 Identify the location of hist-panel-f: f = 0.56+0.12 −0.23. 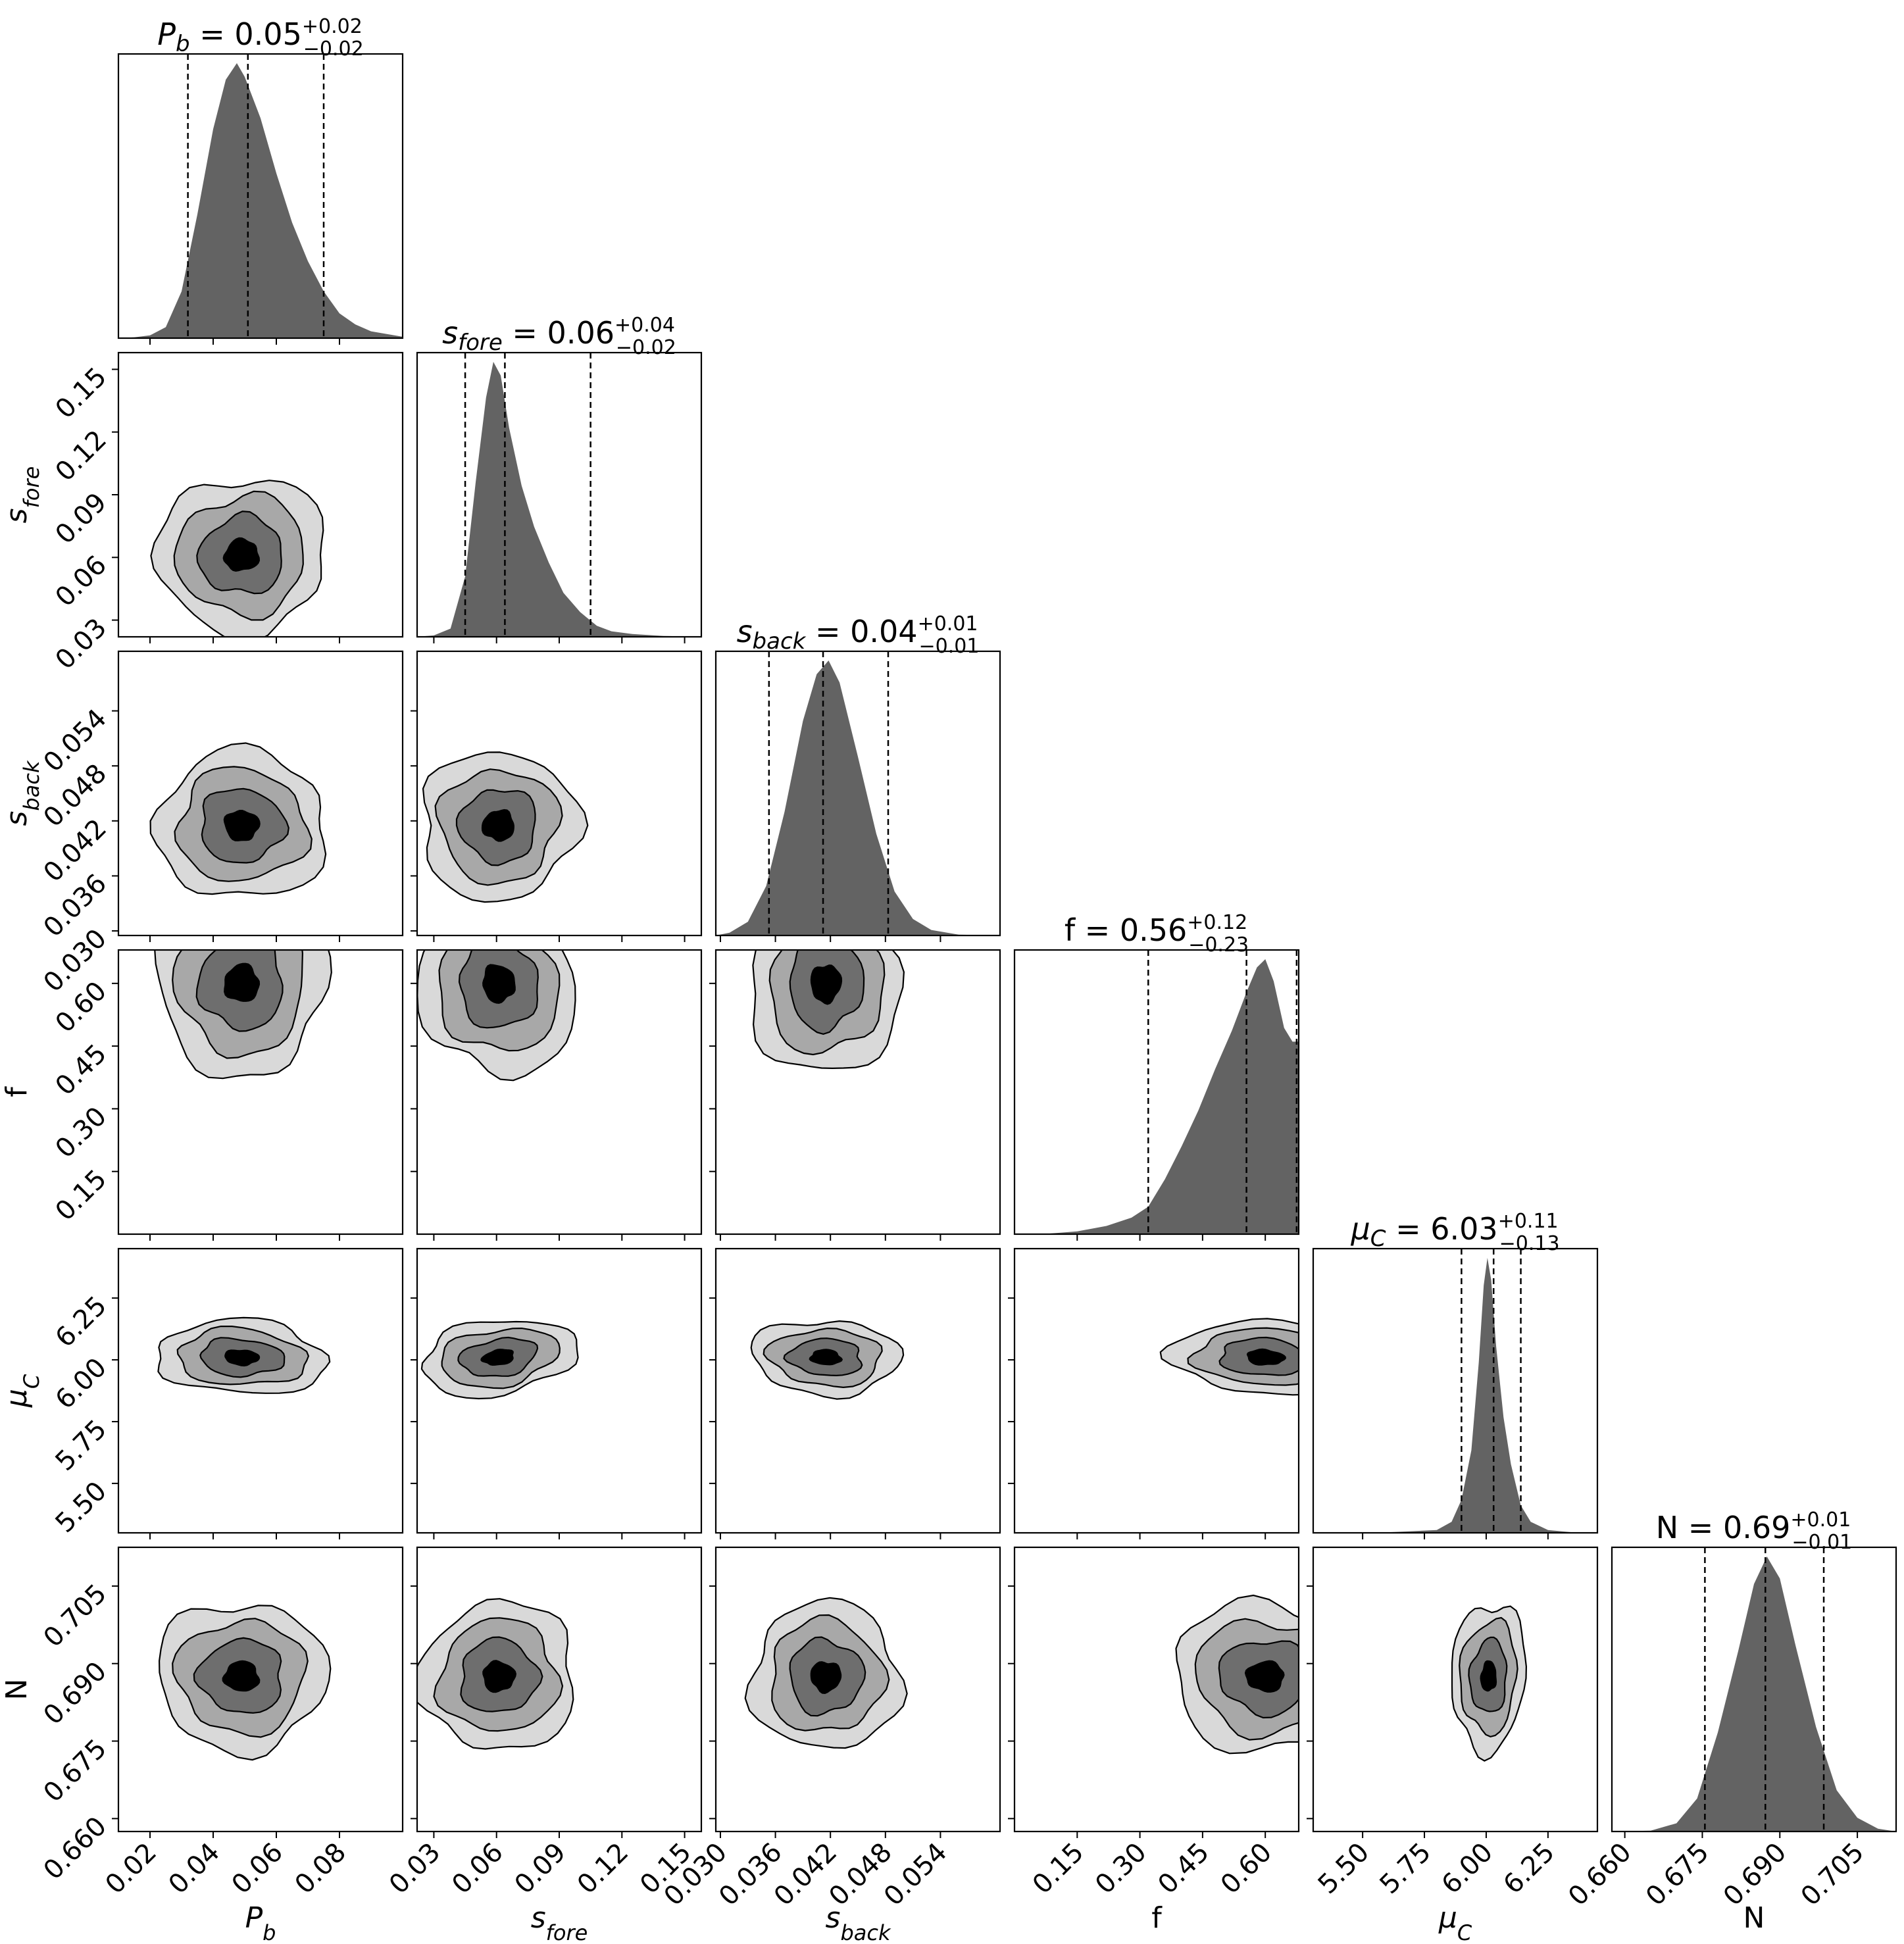
(1156, 1076).